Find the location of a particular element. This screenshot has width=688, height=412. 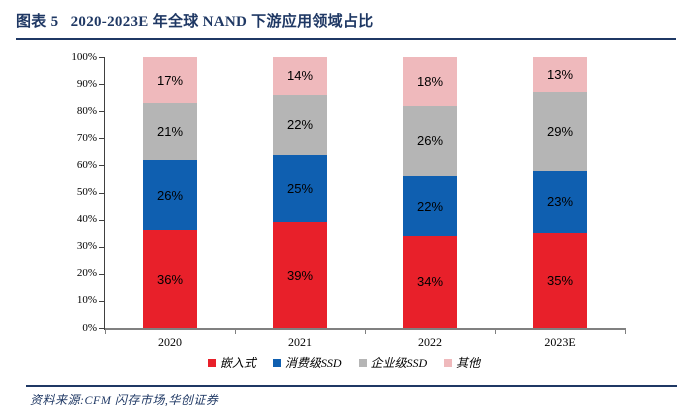

bar-segment: 18% is located at coordinates (430, 81).